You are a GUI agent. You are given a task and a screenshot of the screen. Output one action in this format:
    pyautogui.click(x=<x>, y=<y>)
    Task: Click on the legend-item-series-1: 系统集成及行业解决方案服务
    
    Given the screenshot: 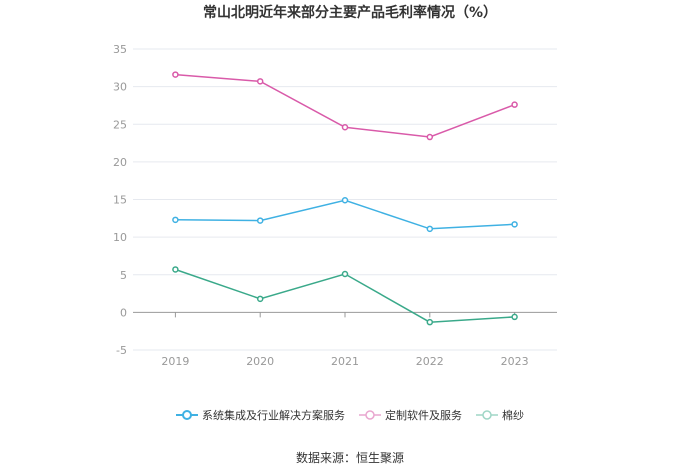 What is the action you would take?
    pyautogui.click(x=260, y=415)
    